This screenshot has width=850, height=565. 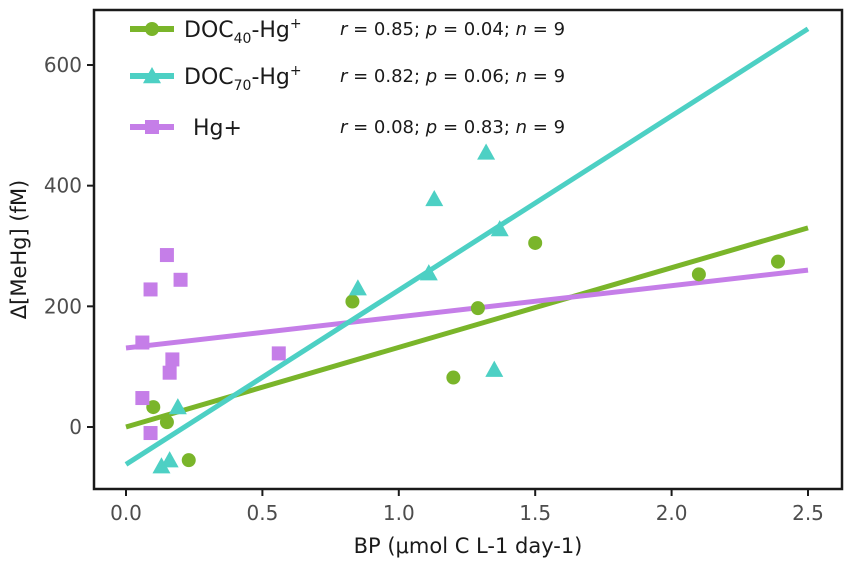 What do you see at coordinates (452, 76) in the screenshot?
I see `legend-stats: r = 0.82; p = 0.06; n = 9` at bounding box center [452, 76].